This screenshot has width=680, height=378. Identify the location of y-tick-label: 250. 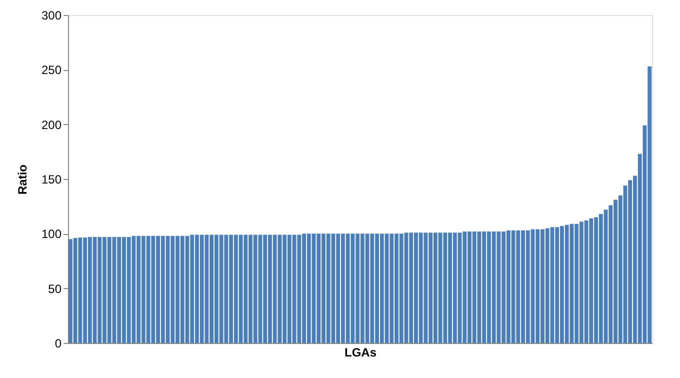
(51, 70).